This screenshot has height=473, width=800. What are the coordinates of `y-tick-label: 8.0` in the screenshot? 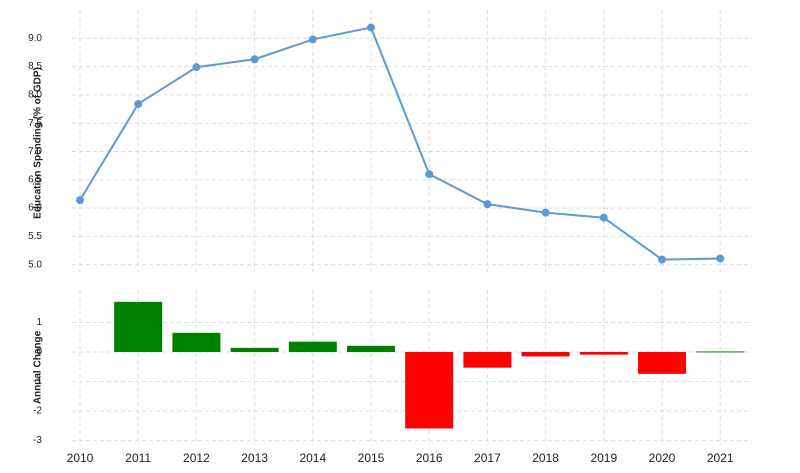 It's located at (35, 95).